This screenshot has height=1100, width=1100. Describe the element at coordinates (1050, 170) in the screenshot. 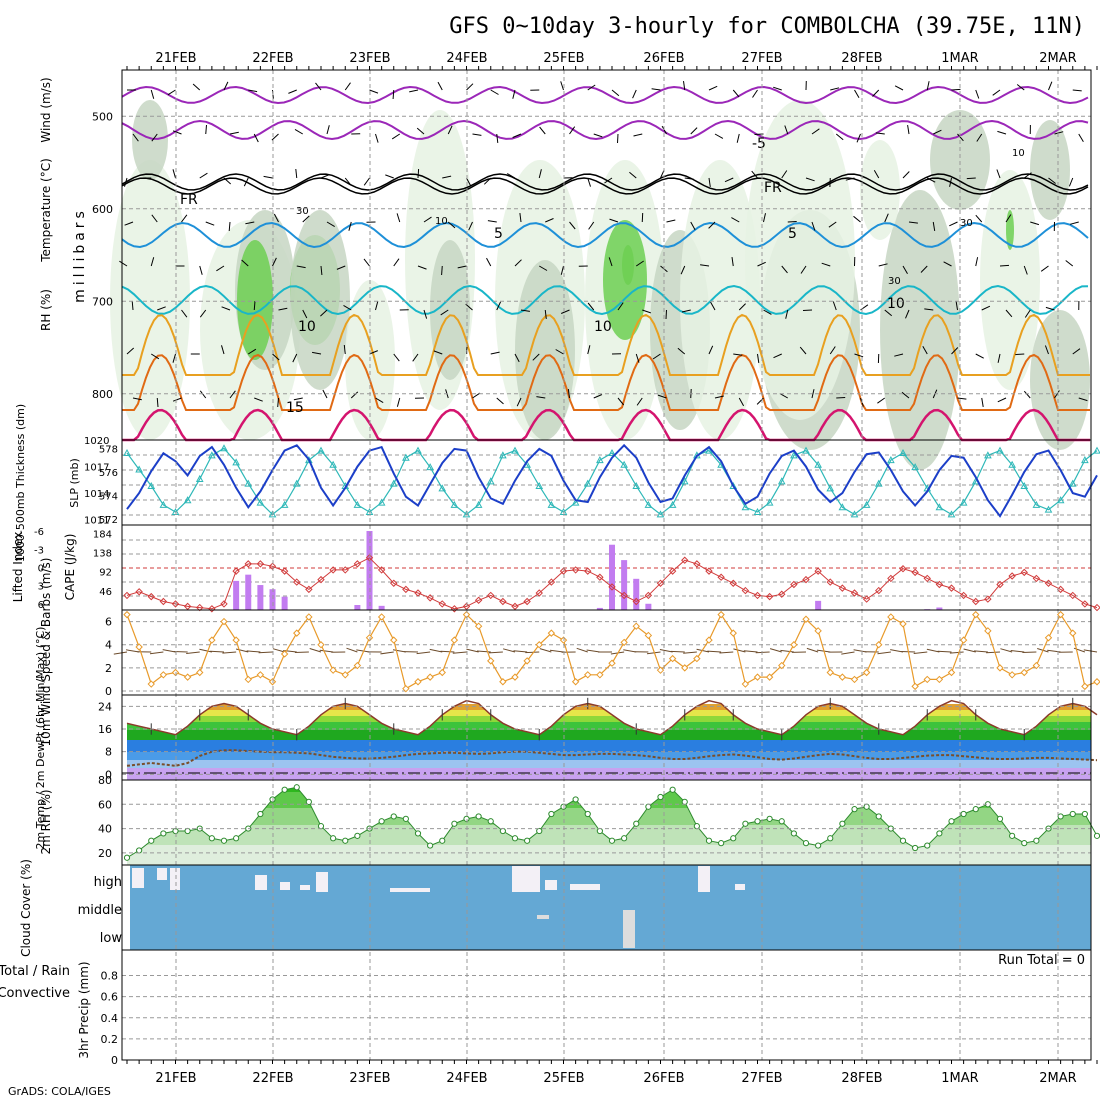

I see `rh-region` at that location.